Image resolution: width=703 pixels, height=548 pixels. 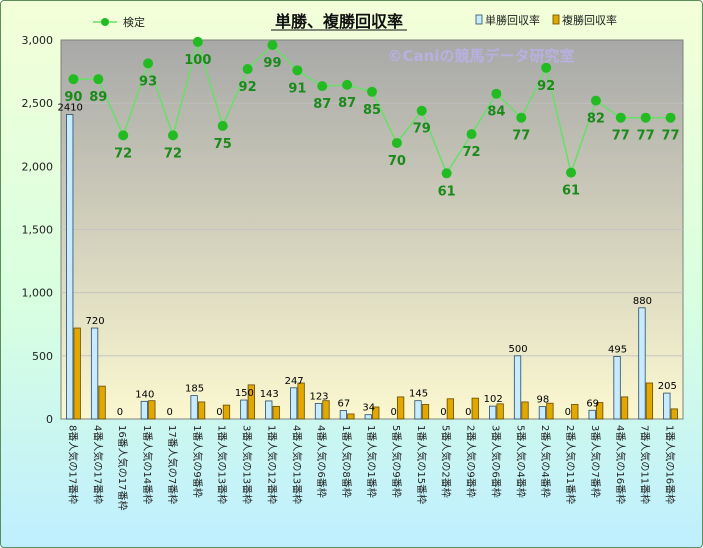 I want to click on legend-marker-icon, so click(x=105, y=22).